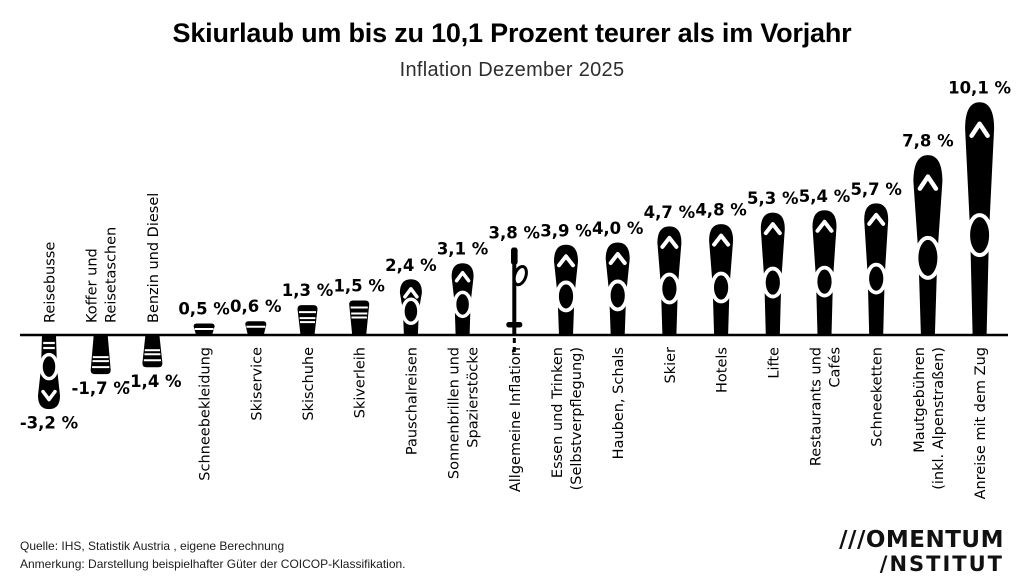 Image resolution: width=1024 pixels, height=585 pixels. I want to click on bar-benzin-und-diesel: -1,4 % Benzin und Diesel, so click(152, 292).